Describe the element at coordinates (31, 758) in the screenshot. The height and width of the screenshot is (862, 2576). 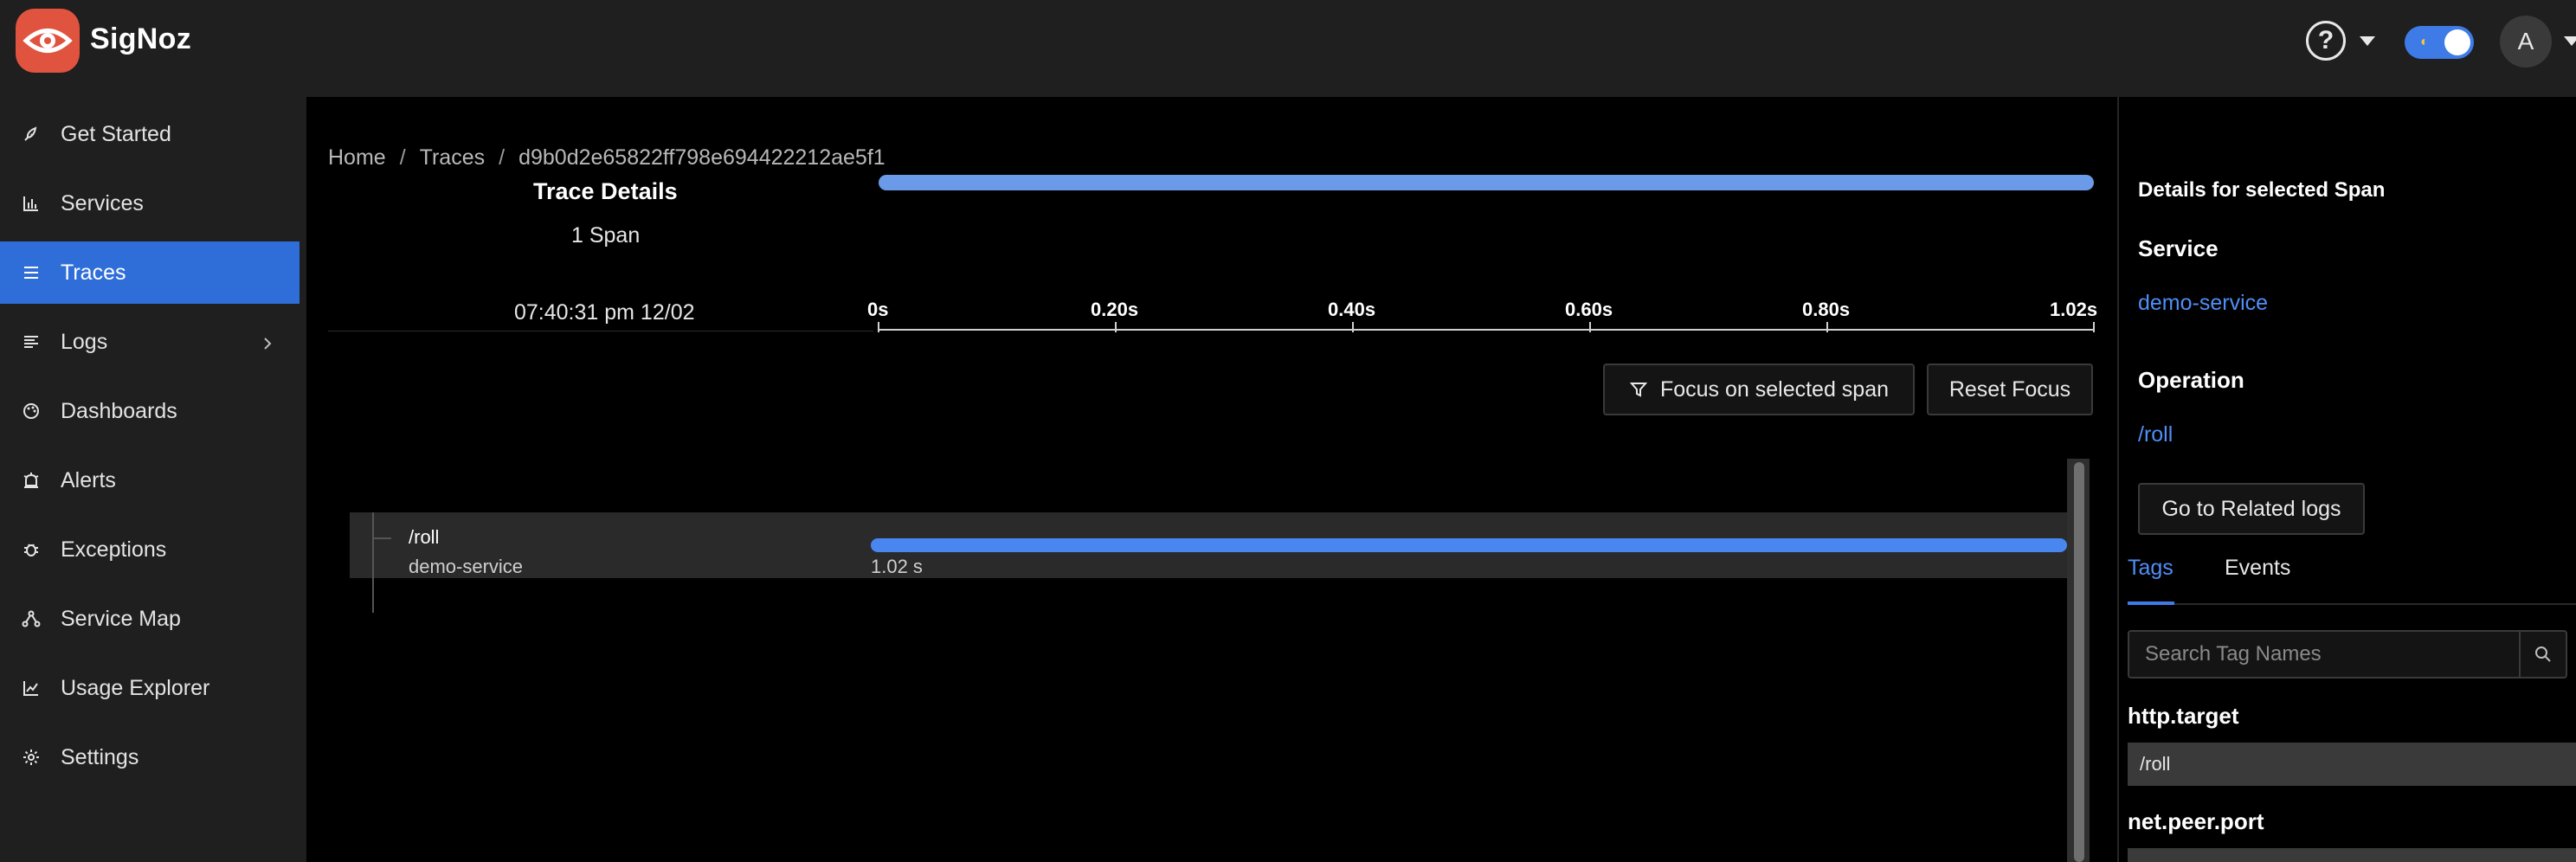
I see `gear-icon` at that location.